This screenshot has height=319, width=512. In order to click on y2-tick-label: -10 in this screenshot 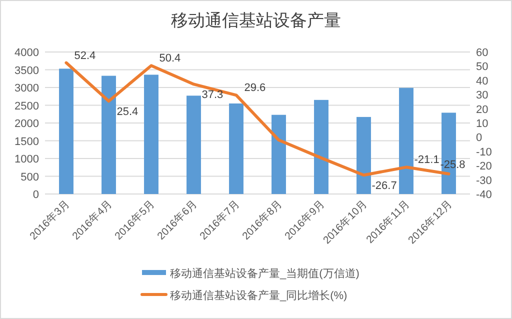, I will do `click(484, 152)`.